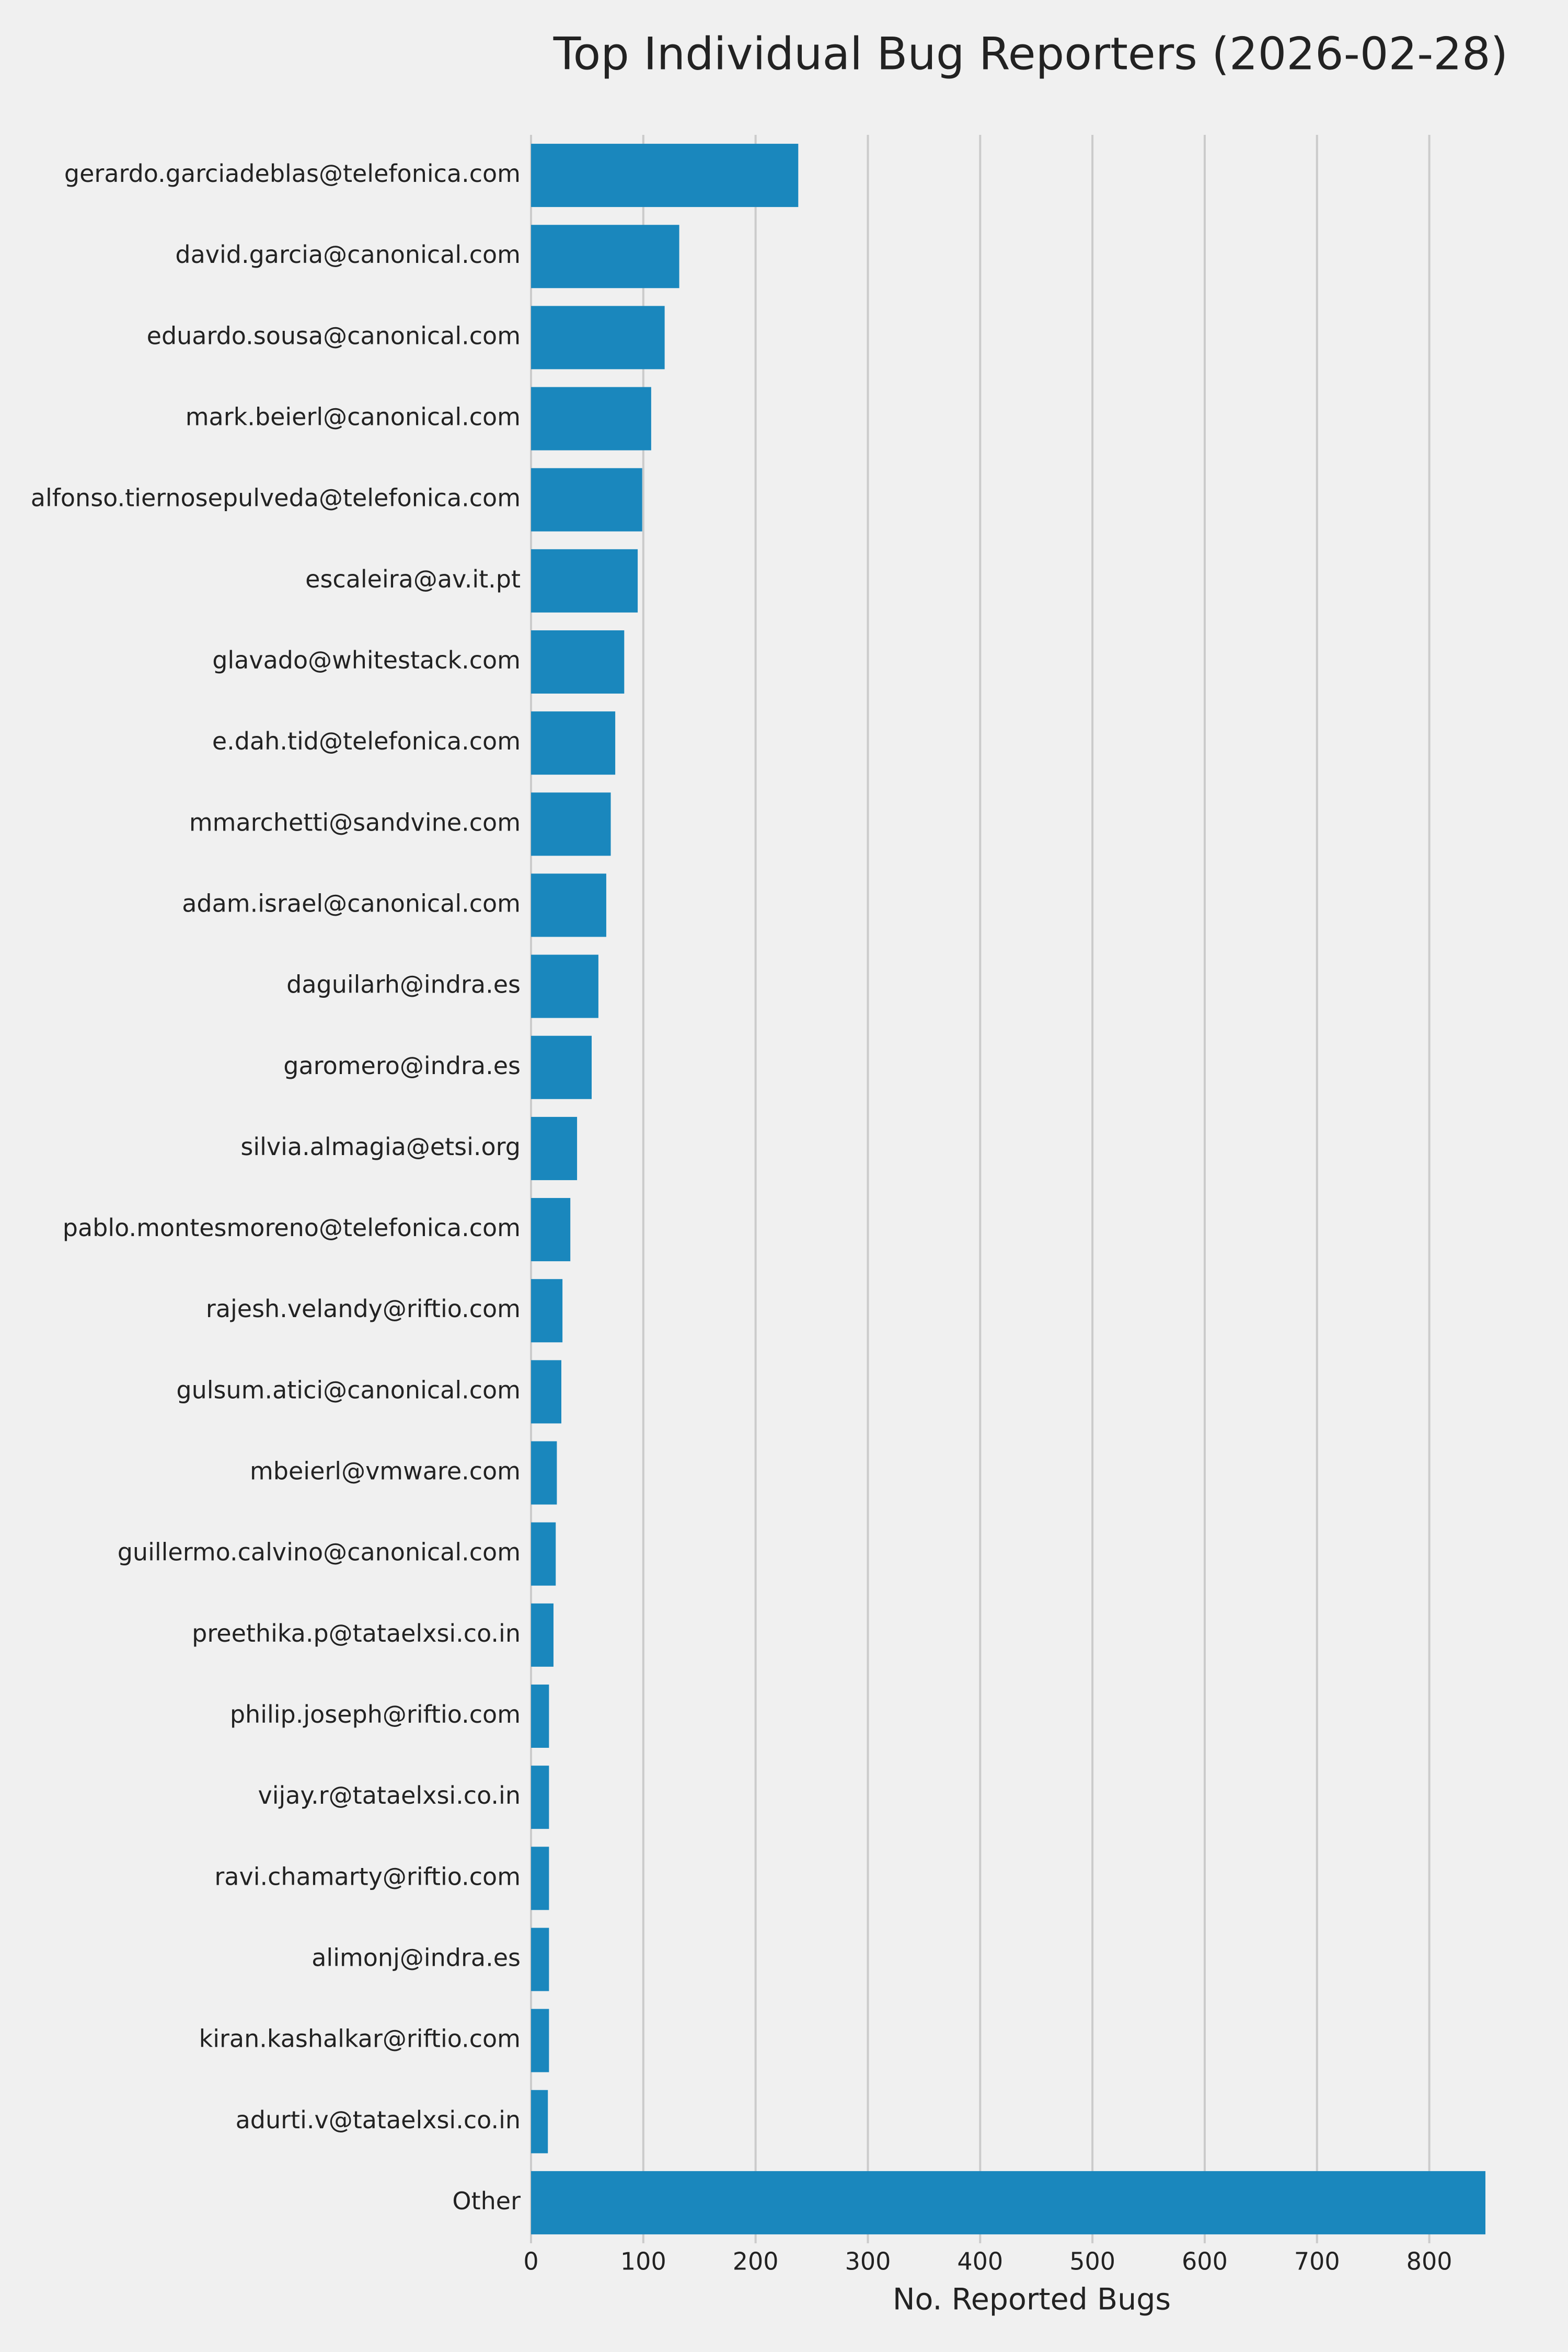  Describe the element at coordinates (1429, 2261) in the screenshot. I see `x-tick-label: 800` at that location.